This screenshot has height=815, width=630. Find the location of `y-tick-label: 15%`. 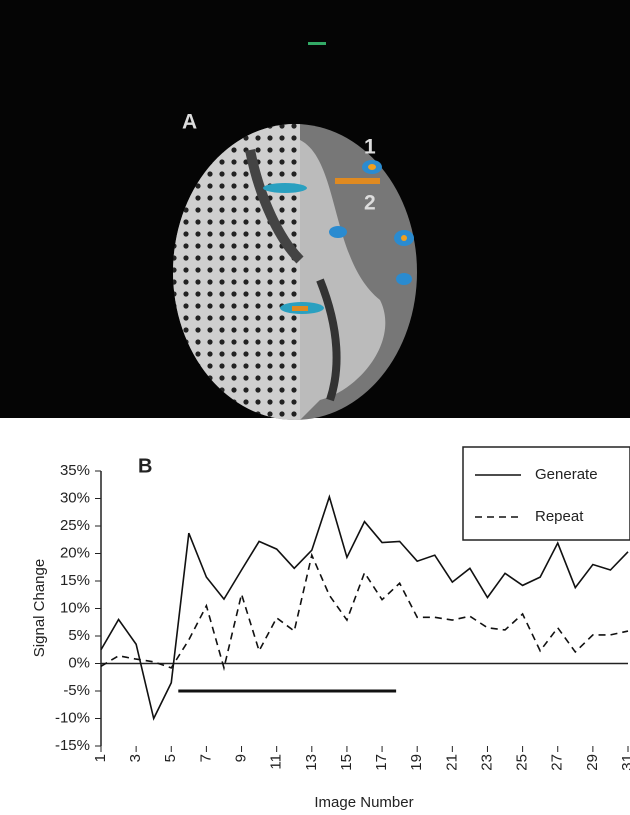

y-tick-label: 15% is located at coordinates (75, 580).